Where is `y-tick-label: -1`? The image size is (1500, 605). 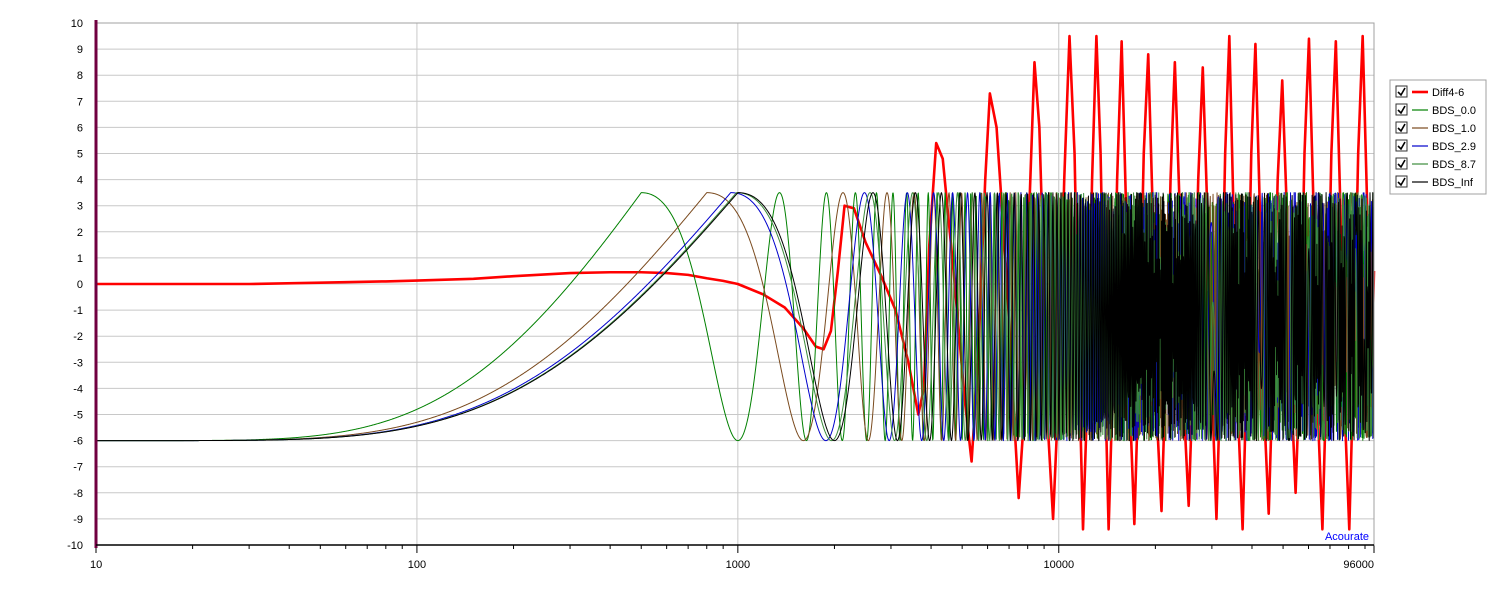
y-tick-label: -1 is located at coordinates (78, 311).